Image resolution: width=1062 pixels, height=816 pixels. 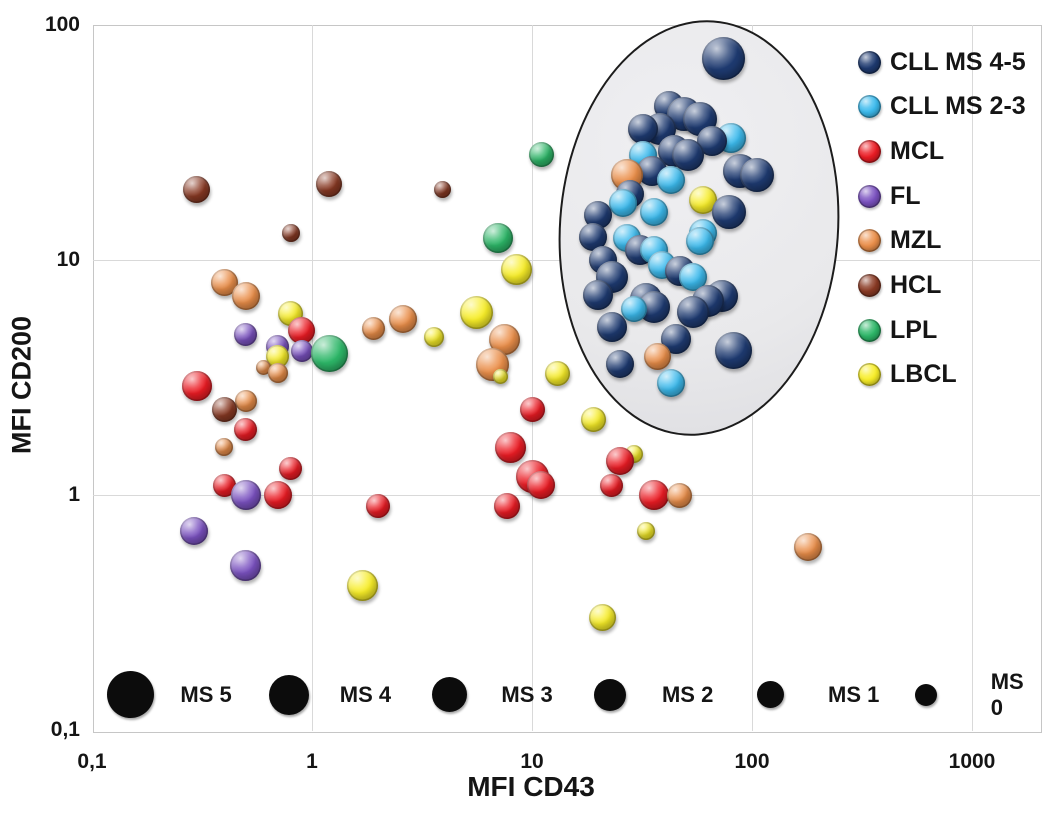 I want to click on legend-label: MZL, so click(x=916, y=240).